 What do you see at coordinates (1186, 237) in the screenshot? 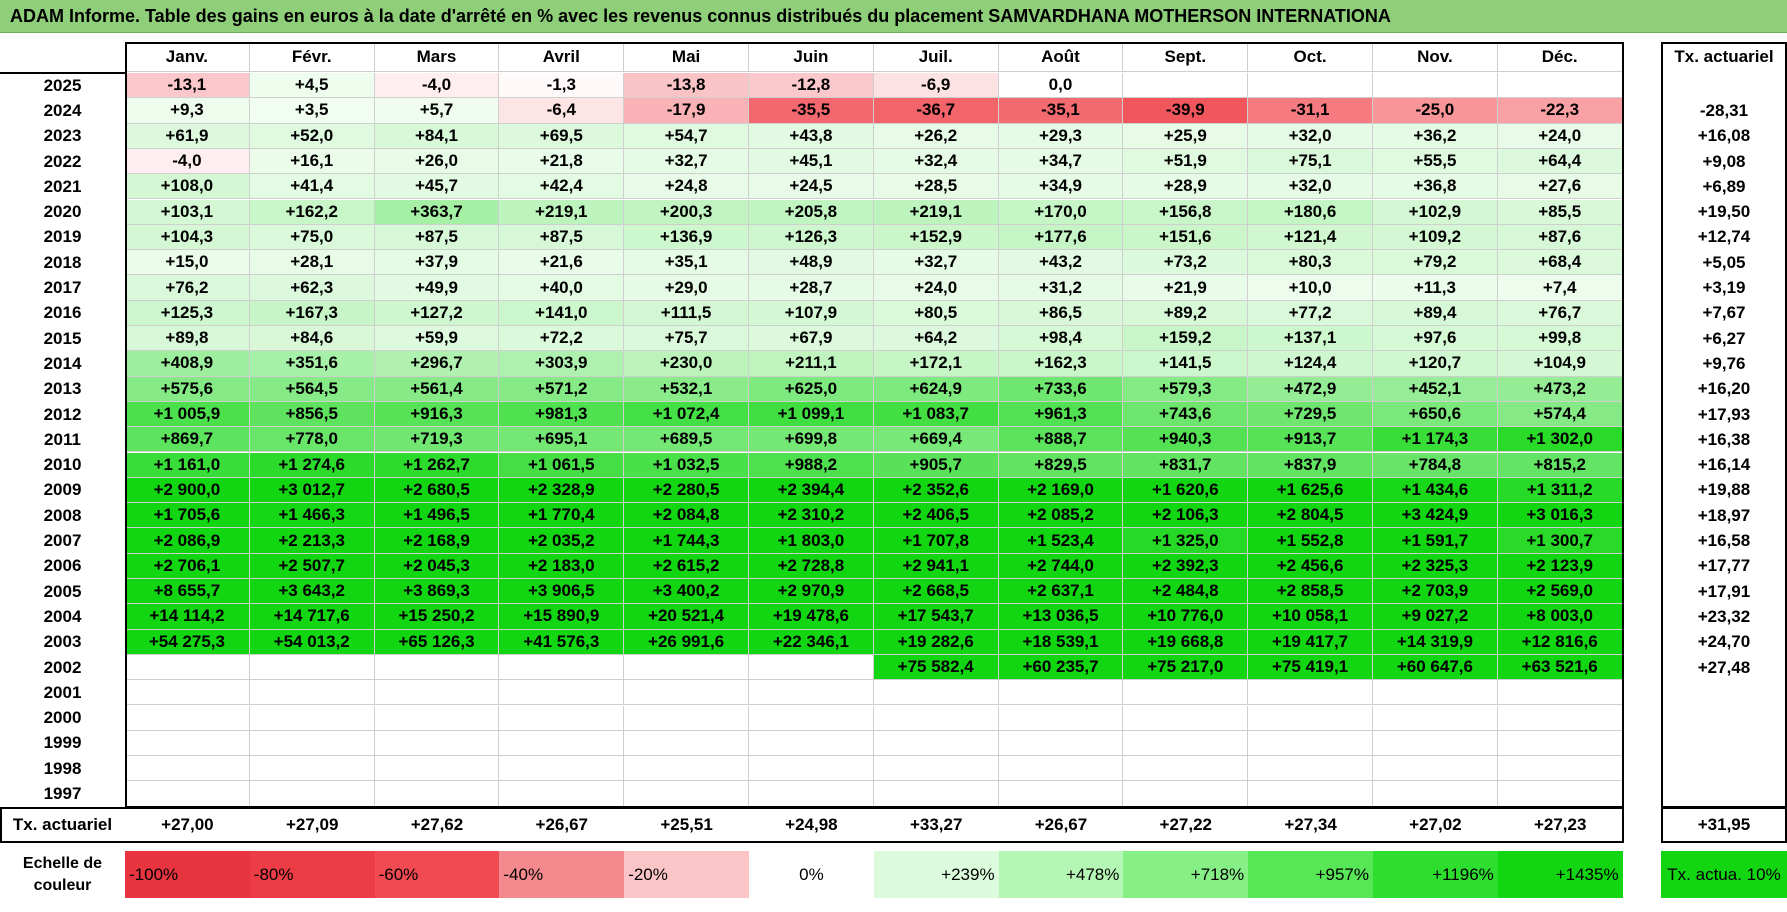
I see `gain-cell: +151,6` at bounding box center [1186, 237].